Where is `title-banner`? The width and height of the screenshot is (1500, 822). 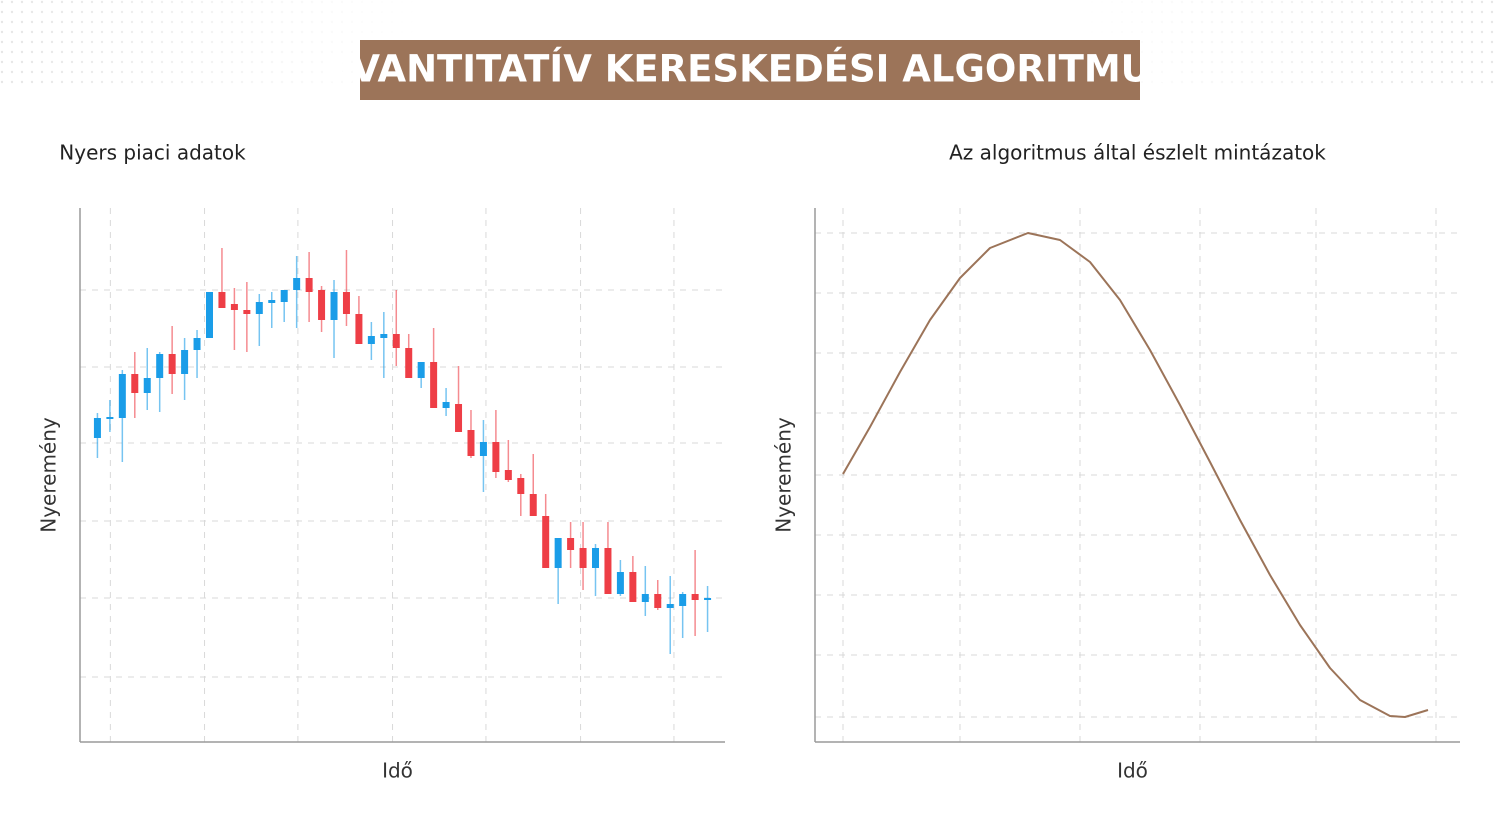 title-banner is located at coordinates (750, 70).